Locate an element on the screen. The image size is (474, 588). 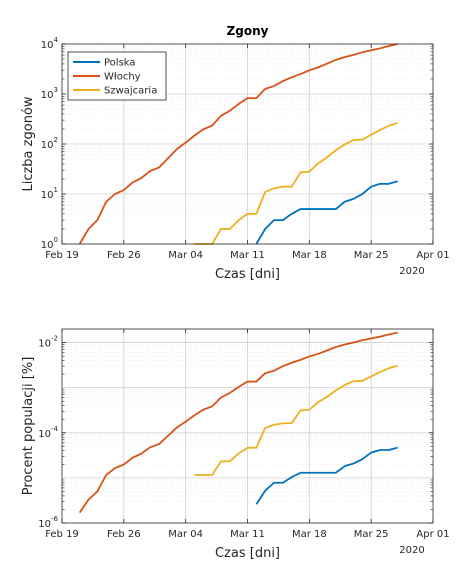
y-axis-label: Procent populacji [%] is located at coordinates (28, 426).